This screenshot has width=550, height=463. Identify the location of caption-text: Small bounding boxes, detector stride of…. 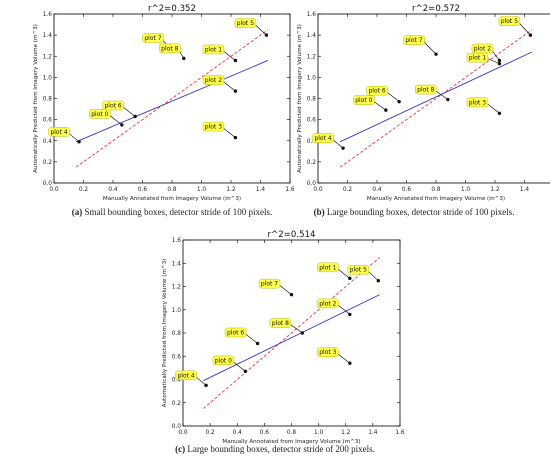
(179, 212).